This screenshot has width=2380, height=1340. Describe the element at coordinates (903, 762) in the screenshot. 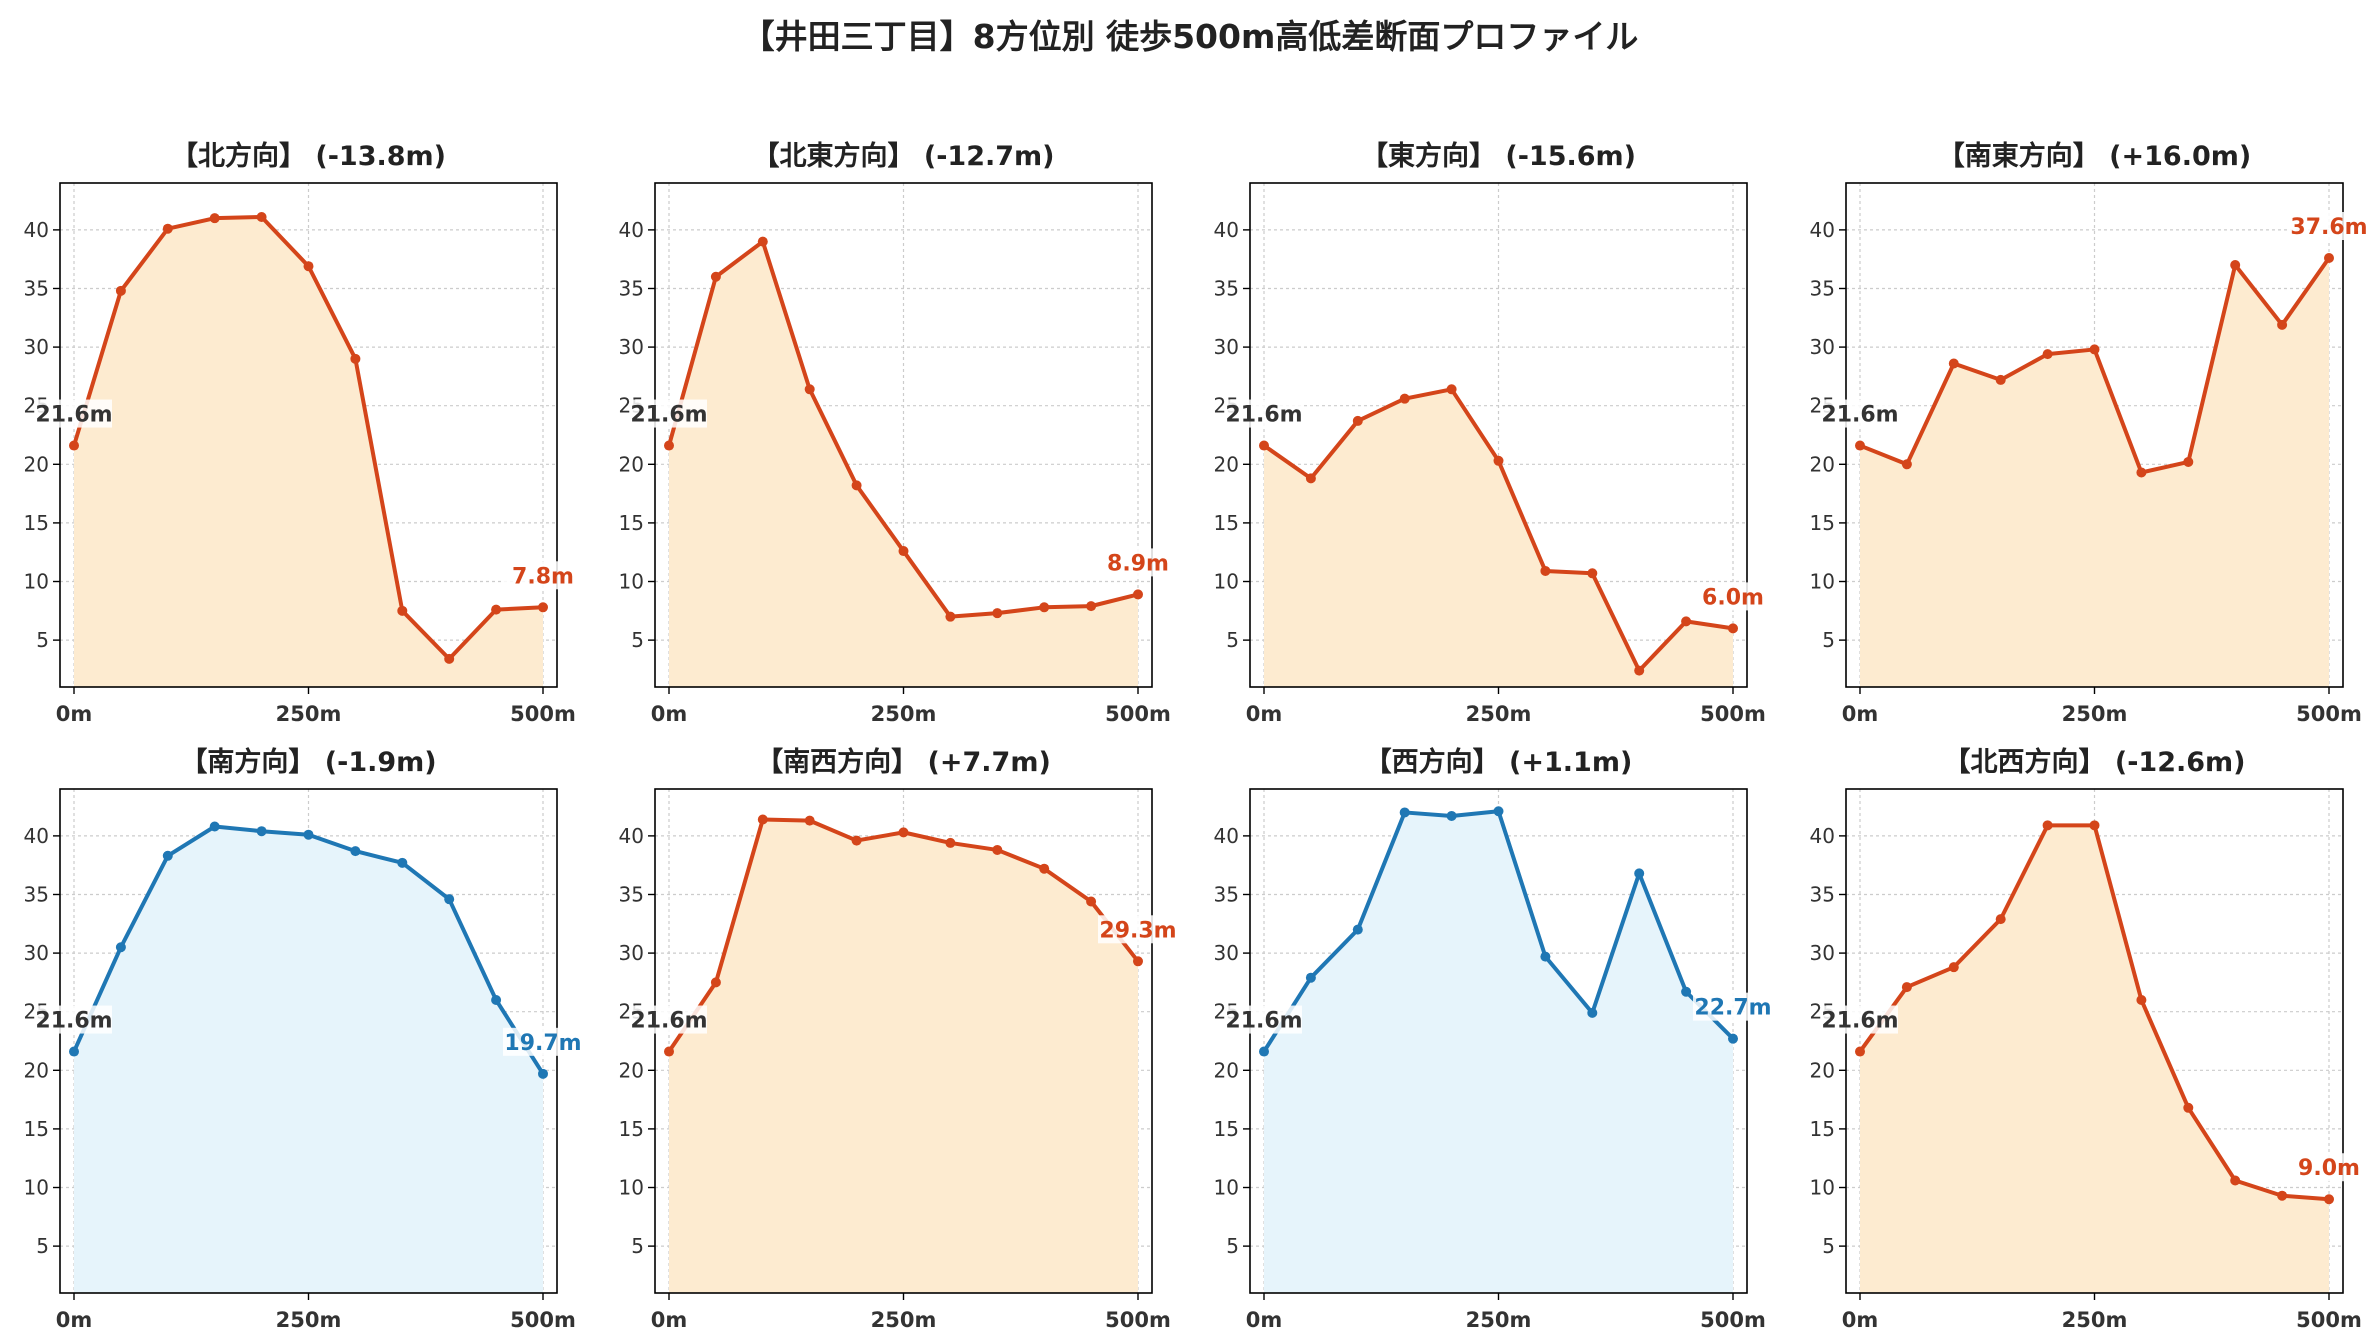

I see `chart-title: 【南西方向】 (+7.7m)` at that location.